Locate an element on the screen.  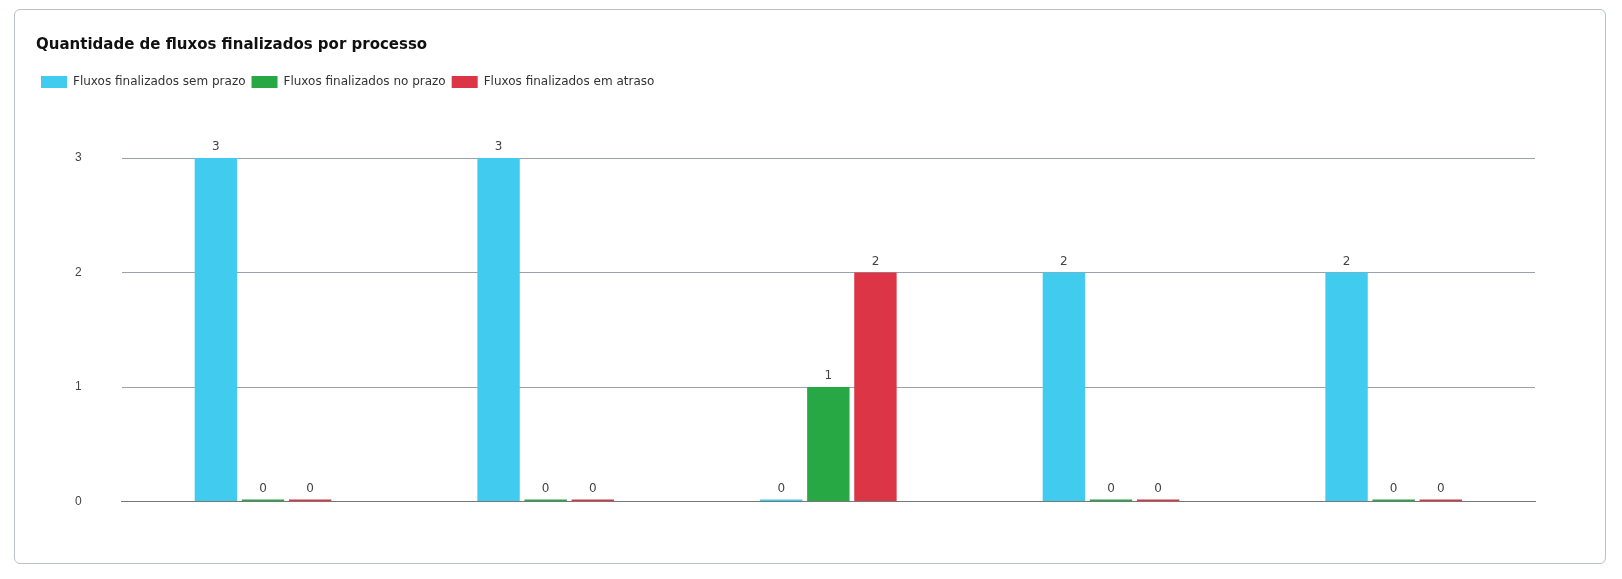
y-tick-label: 3 is located at coordinates (78, 157).